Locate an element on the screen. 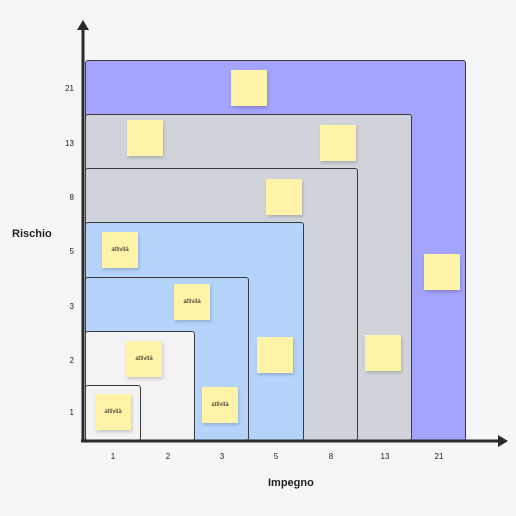 This screenshot has height=516, width=516. y-tick-label: 5 is located at coordinates (71, 251).